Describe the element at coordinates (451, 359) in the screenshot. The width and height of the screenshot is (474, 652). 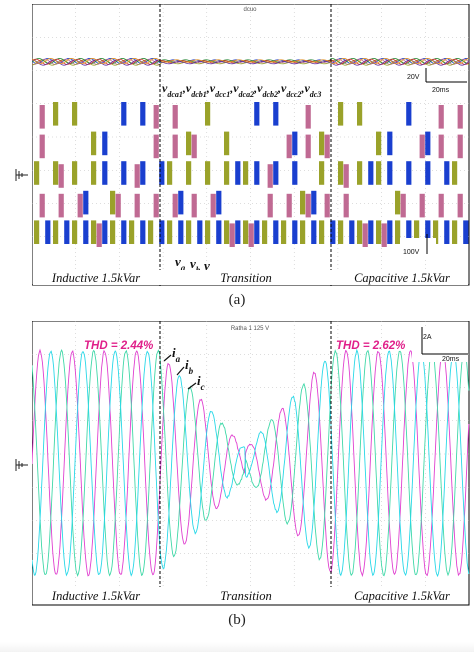
I see `scale-time-b: 20ms` at that location.